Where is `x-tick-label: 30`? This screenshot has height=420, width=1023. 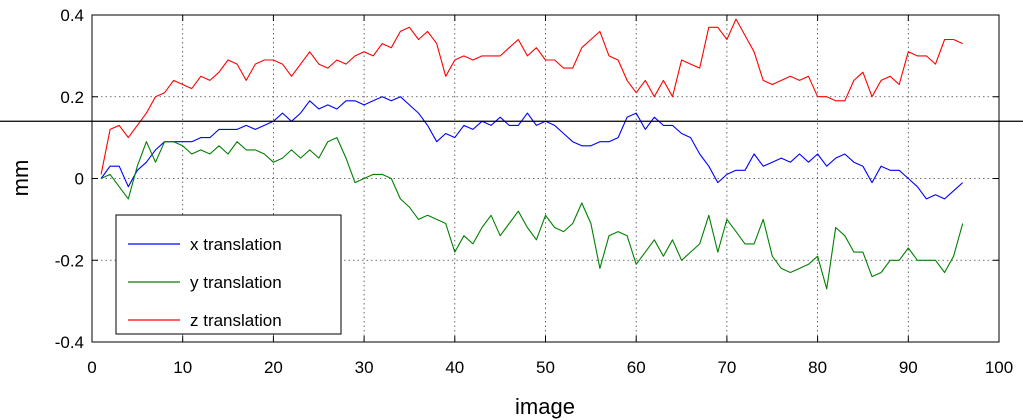
x-tick-label: 30 is located at coordinates (364, 367).